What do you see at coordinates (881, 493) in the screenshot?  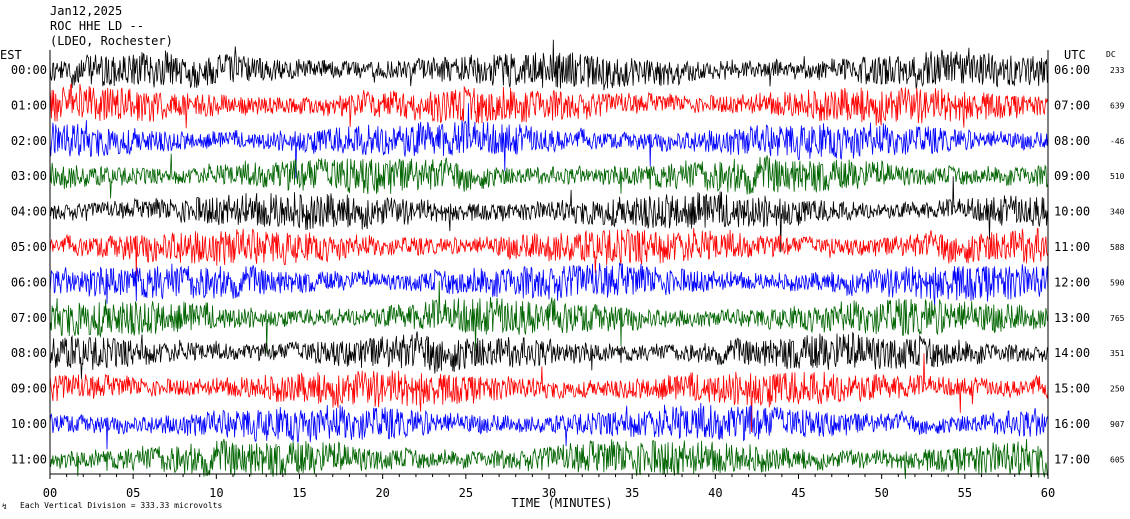 I see `x-tick-label: 50` at bounding box center [881, 493].